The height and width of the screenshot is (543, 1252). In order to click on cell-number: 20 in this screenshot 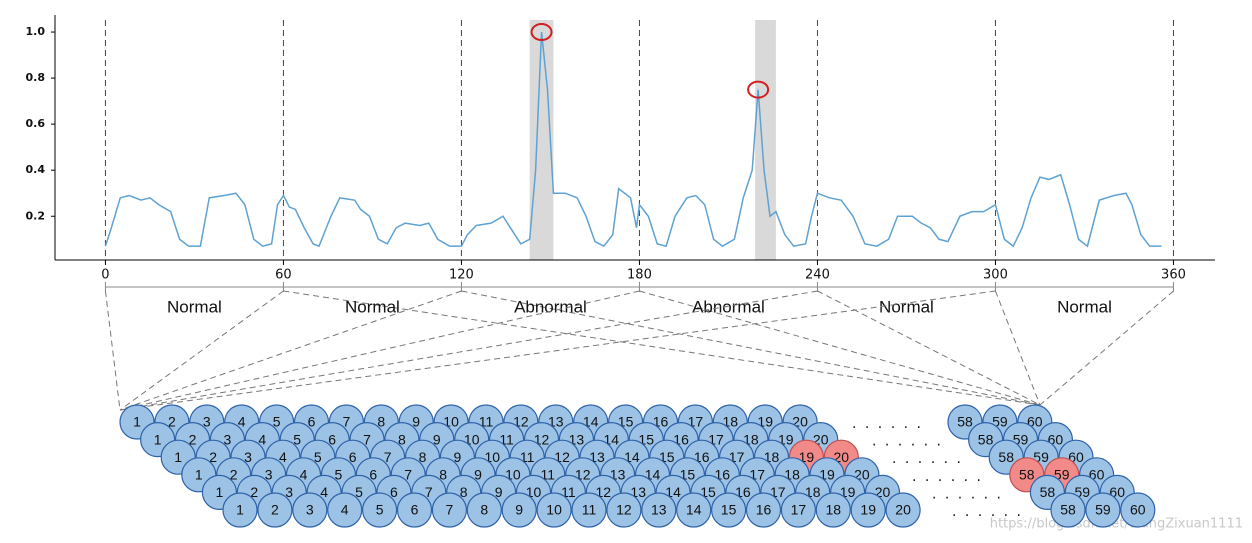, I will do `click(903, 510)`.